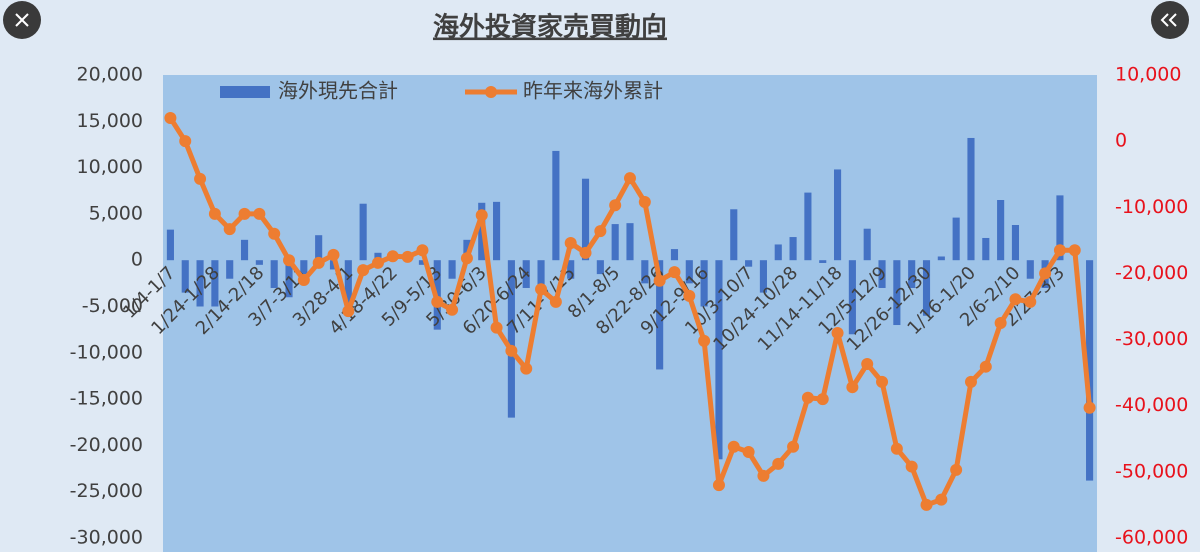 The height and width of the screenshot is (552, 1200). What do you see at coordinates (22, 20) in the screenshot?
I see `close-button` at bounding box center [22, 20].